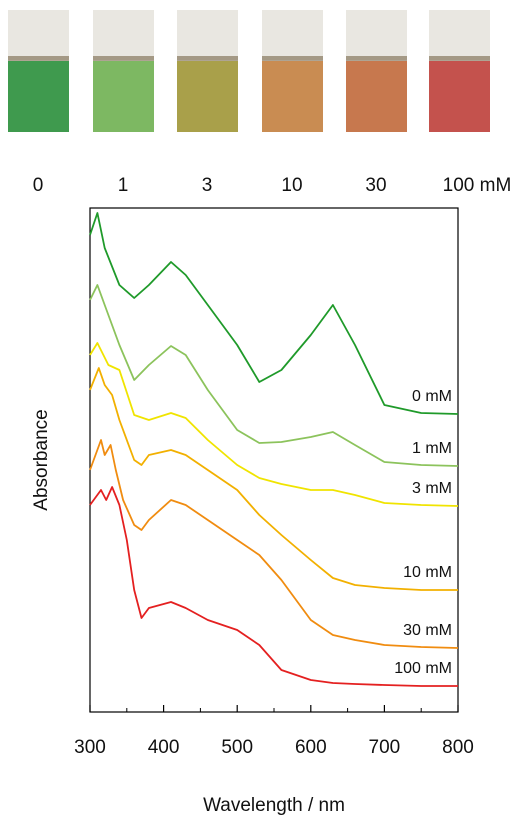 This screenshot has height=826, width=525. I want to click on x-tick-label: 800, so click(458, 747).